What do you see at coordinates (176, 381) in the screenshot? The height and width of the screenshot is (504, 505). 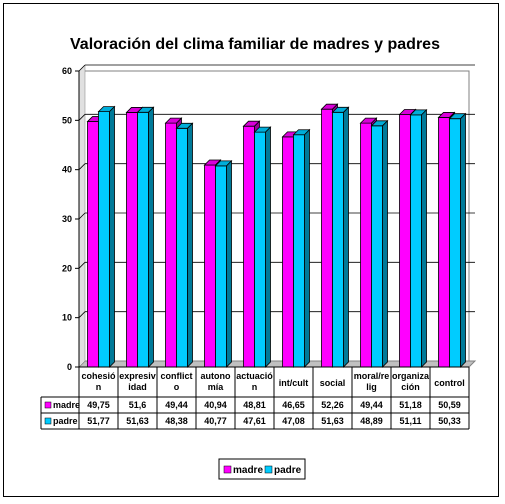 I see `category-label: conflict o` at bounding box center [176, 381].